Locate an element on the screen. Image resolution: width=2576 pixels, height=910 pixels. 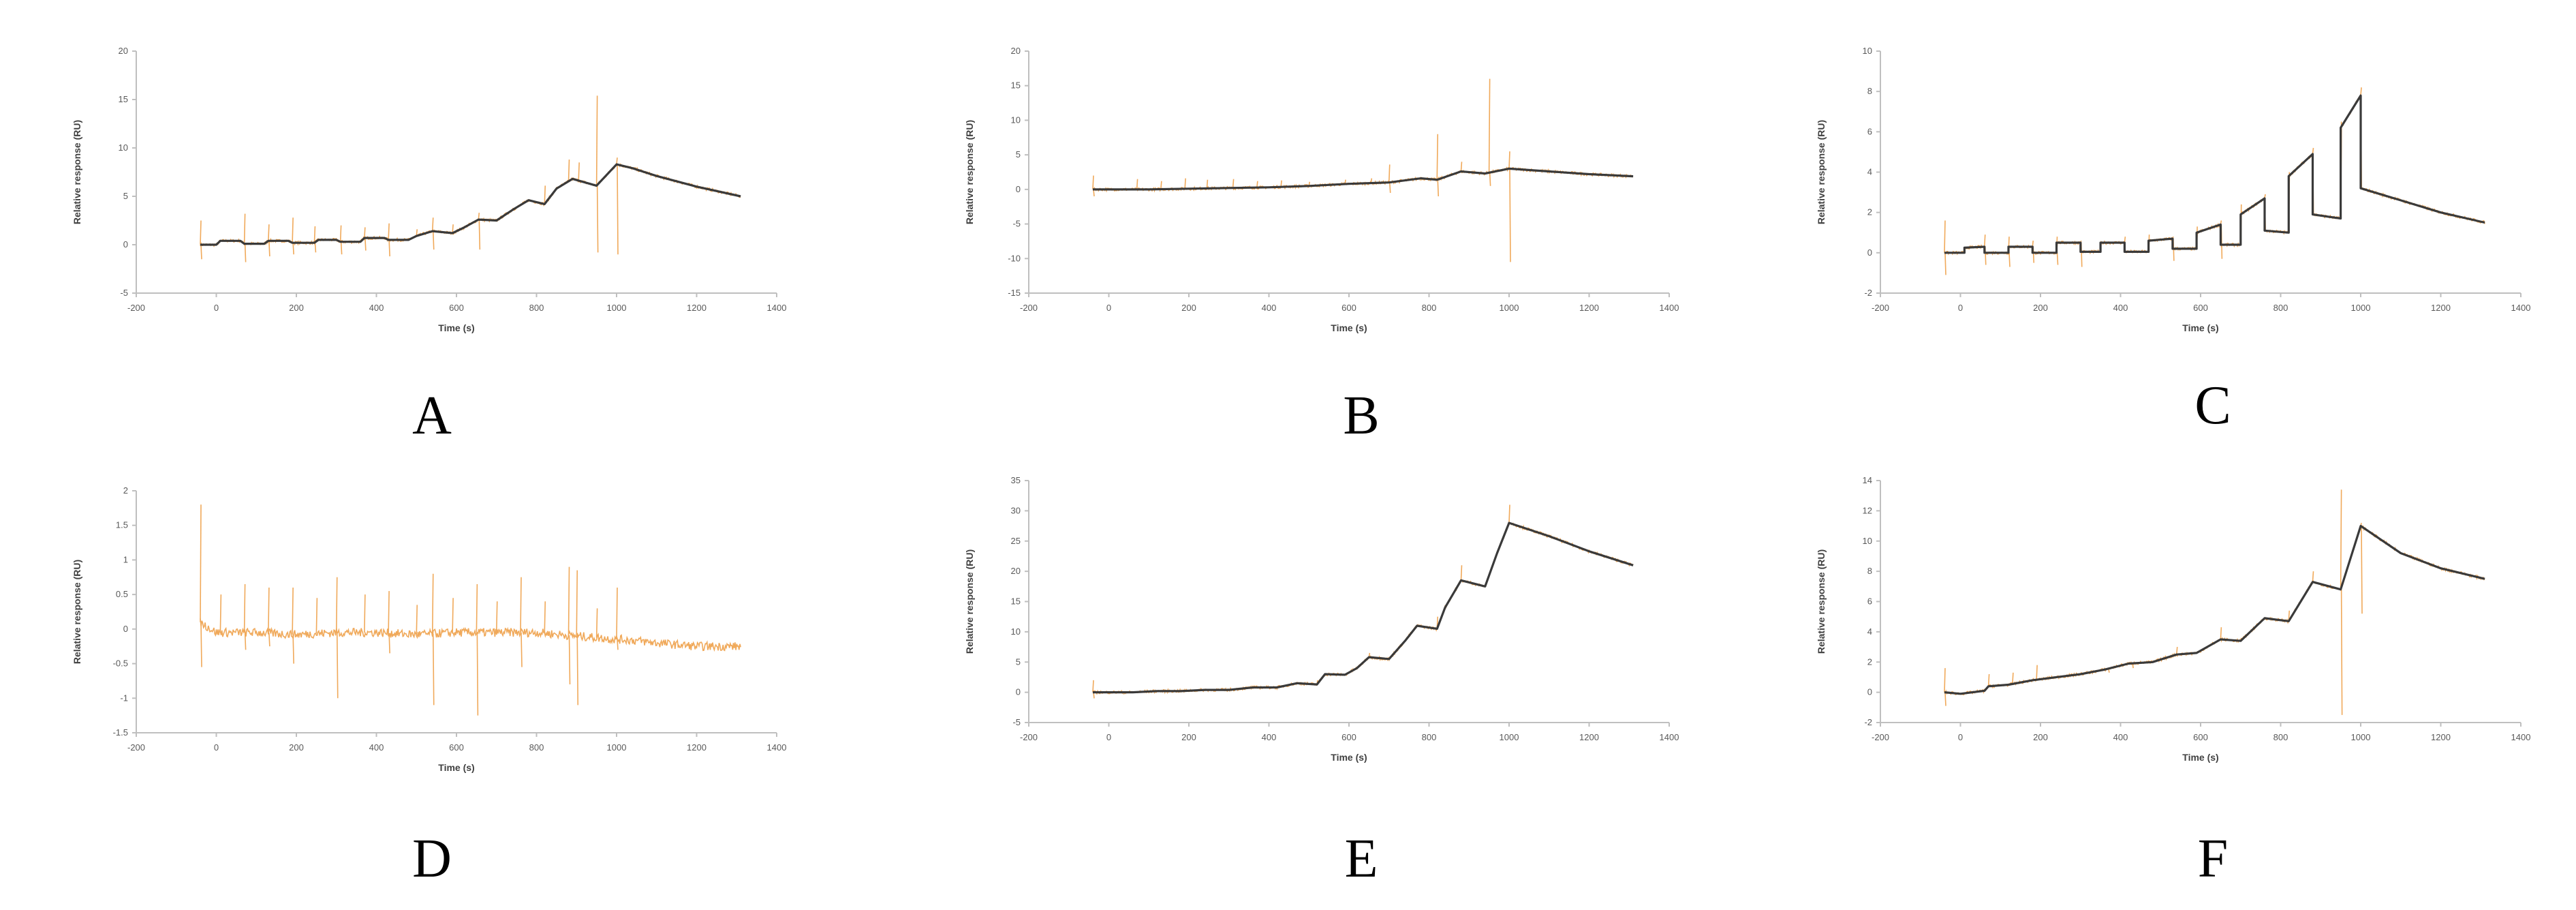
panel-label-d: D is located at coordinates (432, 859).